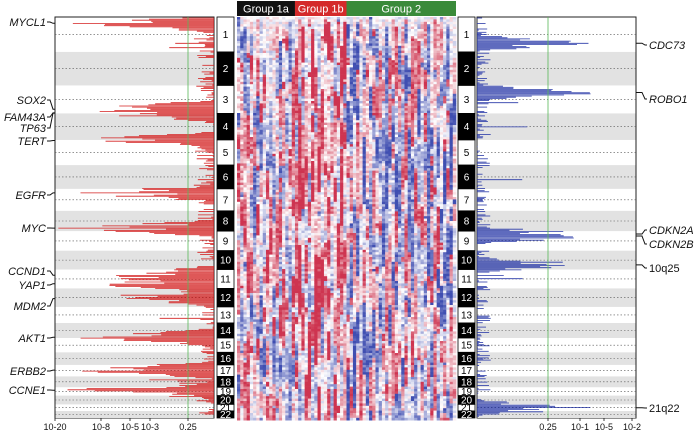  I want to click on chromosome-label: 10, so click(226, 261).